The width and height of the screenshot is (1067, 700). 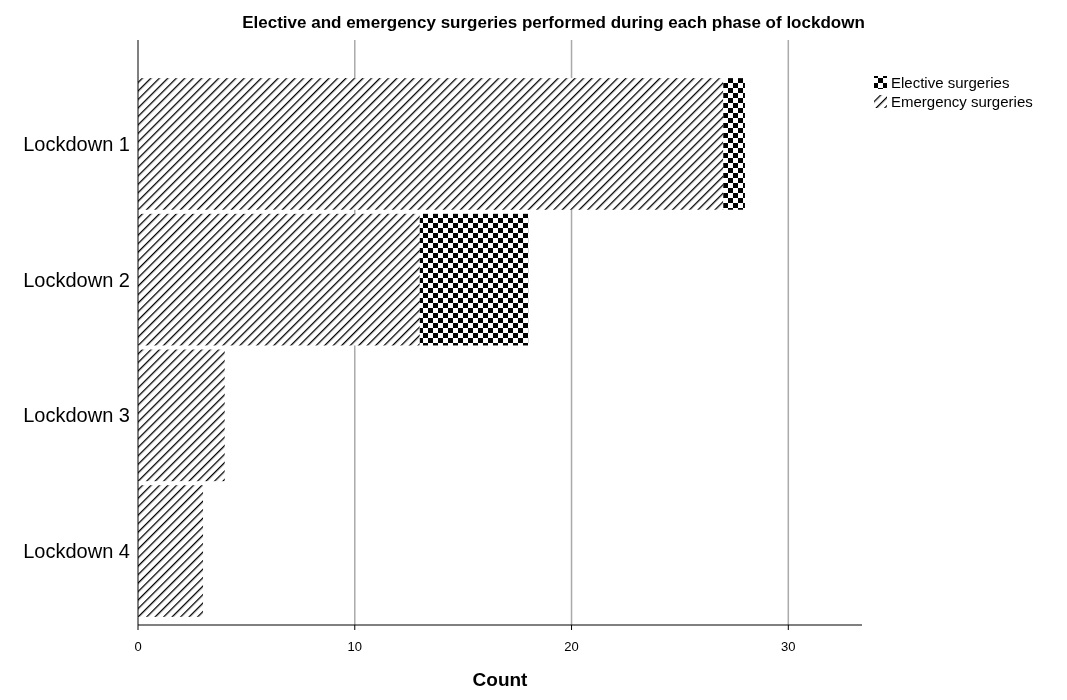 What do you see at coordinates (76, 279) in the screenshot?
I see `y-tick-label: Lockdown 2` at bounding box center [76, 279].